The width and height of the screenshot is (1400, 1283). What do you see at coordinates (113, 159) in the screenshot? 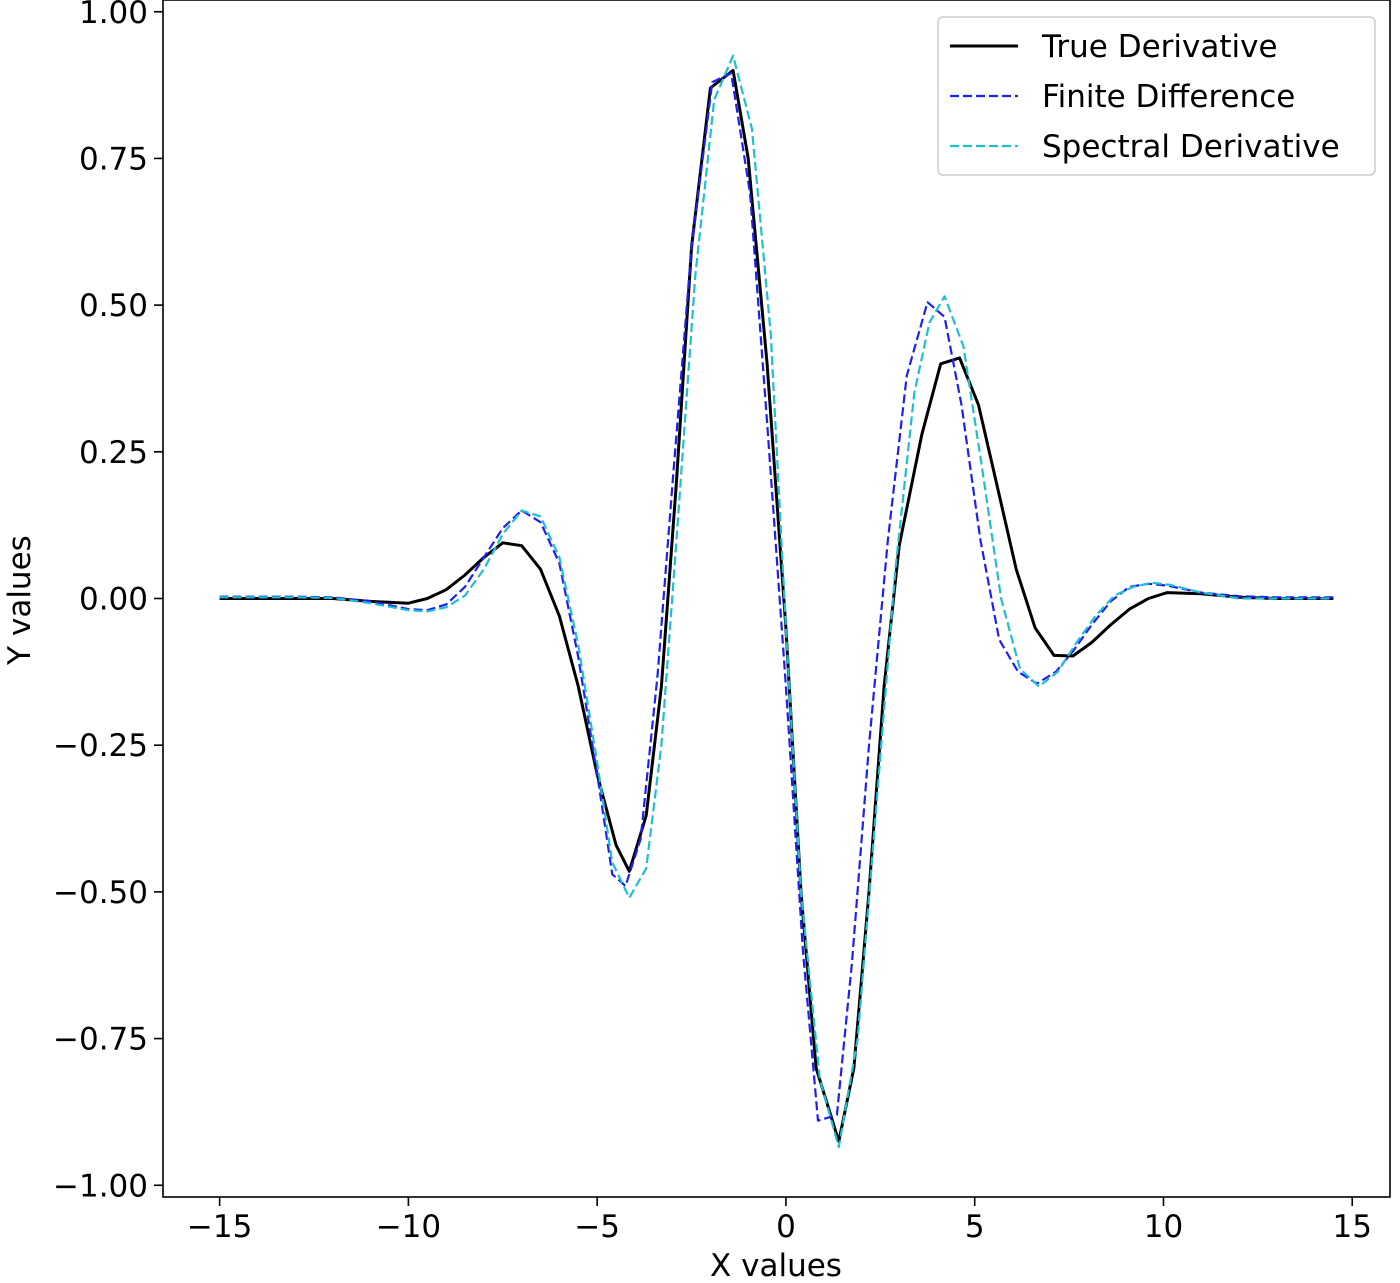
I see `y-tick-label: 0.75` at bounding box center [113, 159].